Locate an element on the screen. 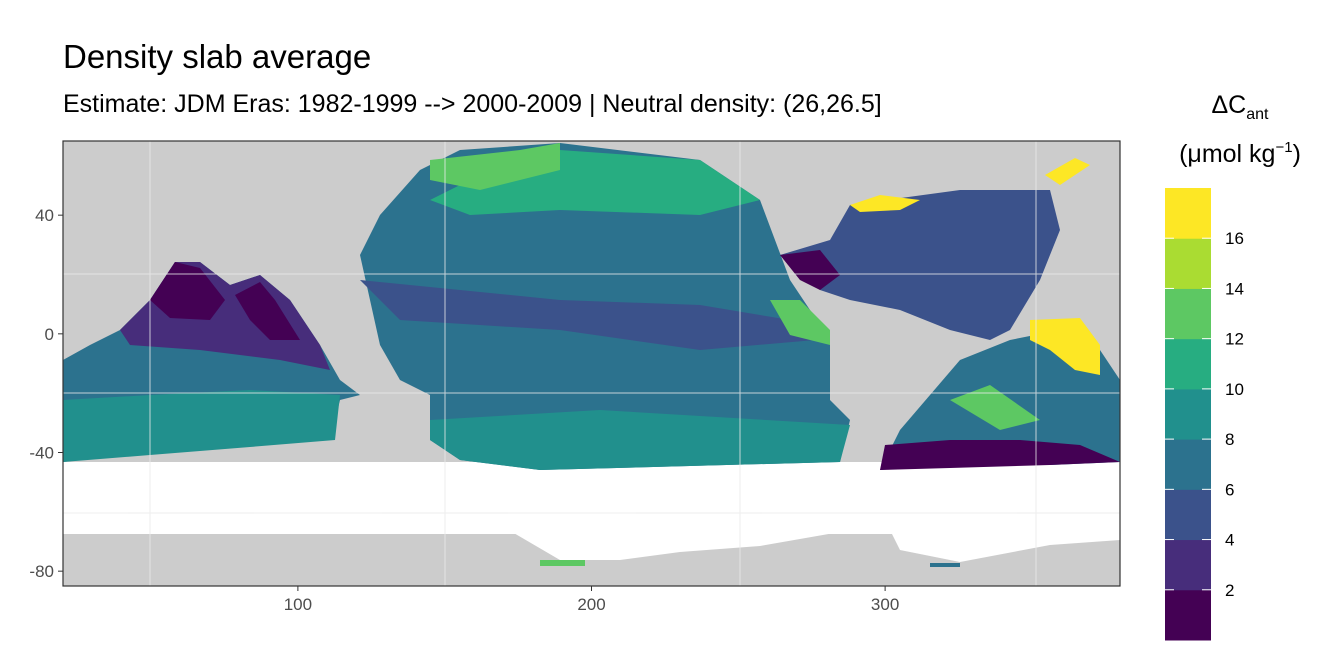 The height and width of the screenshot is (672, 1344). x-tick-label: 100 is located at coordinates (298, 604).